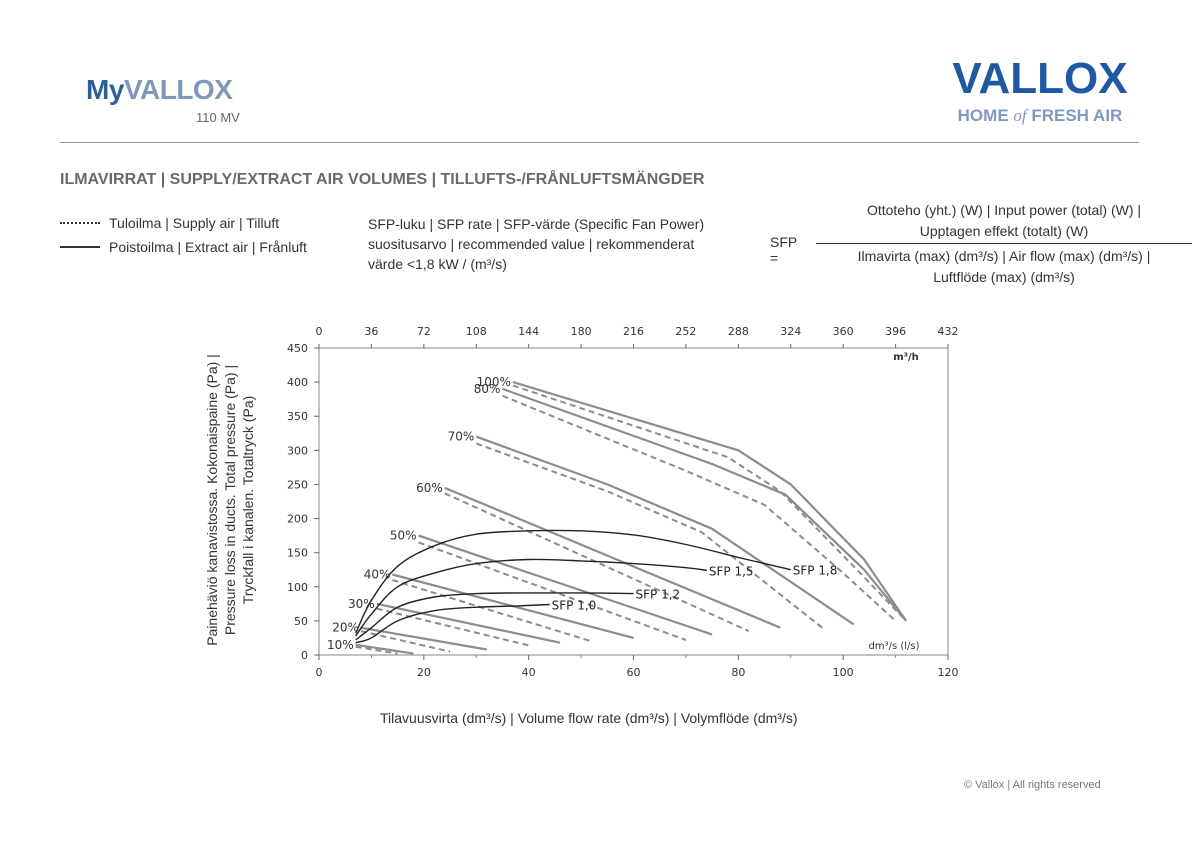 Image resolution: width=1200 pixels, height=849 pixels. I want to click on top-tick-label: 216, so click(633, 331).